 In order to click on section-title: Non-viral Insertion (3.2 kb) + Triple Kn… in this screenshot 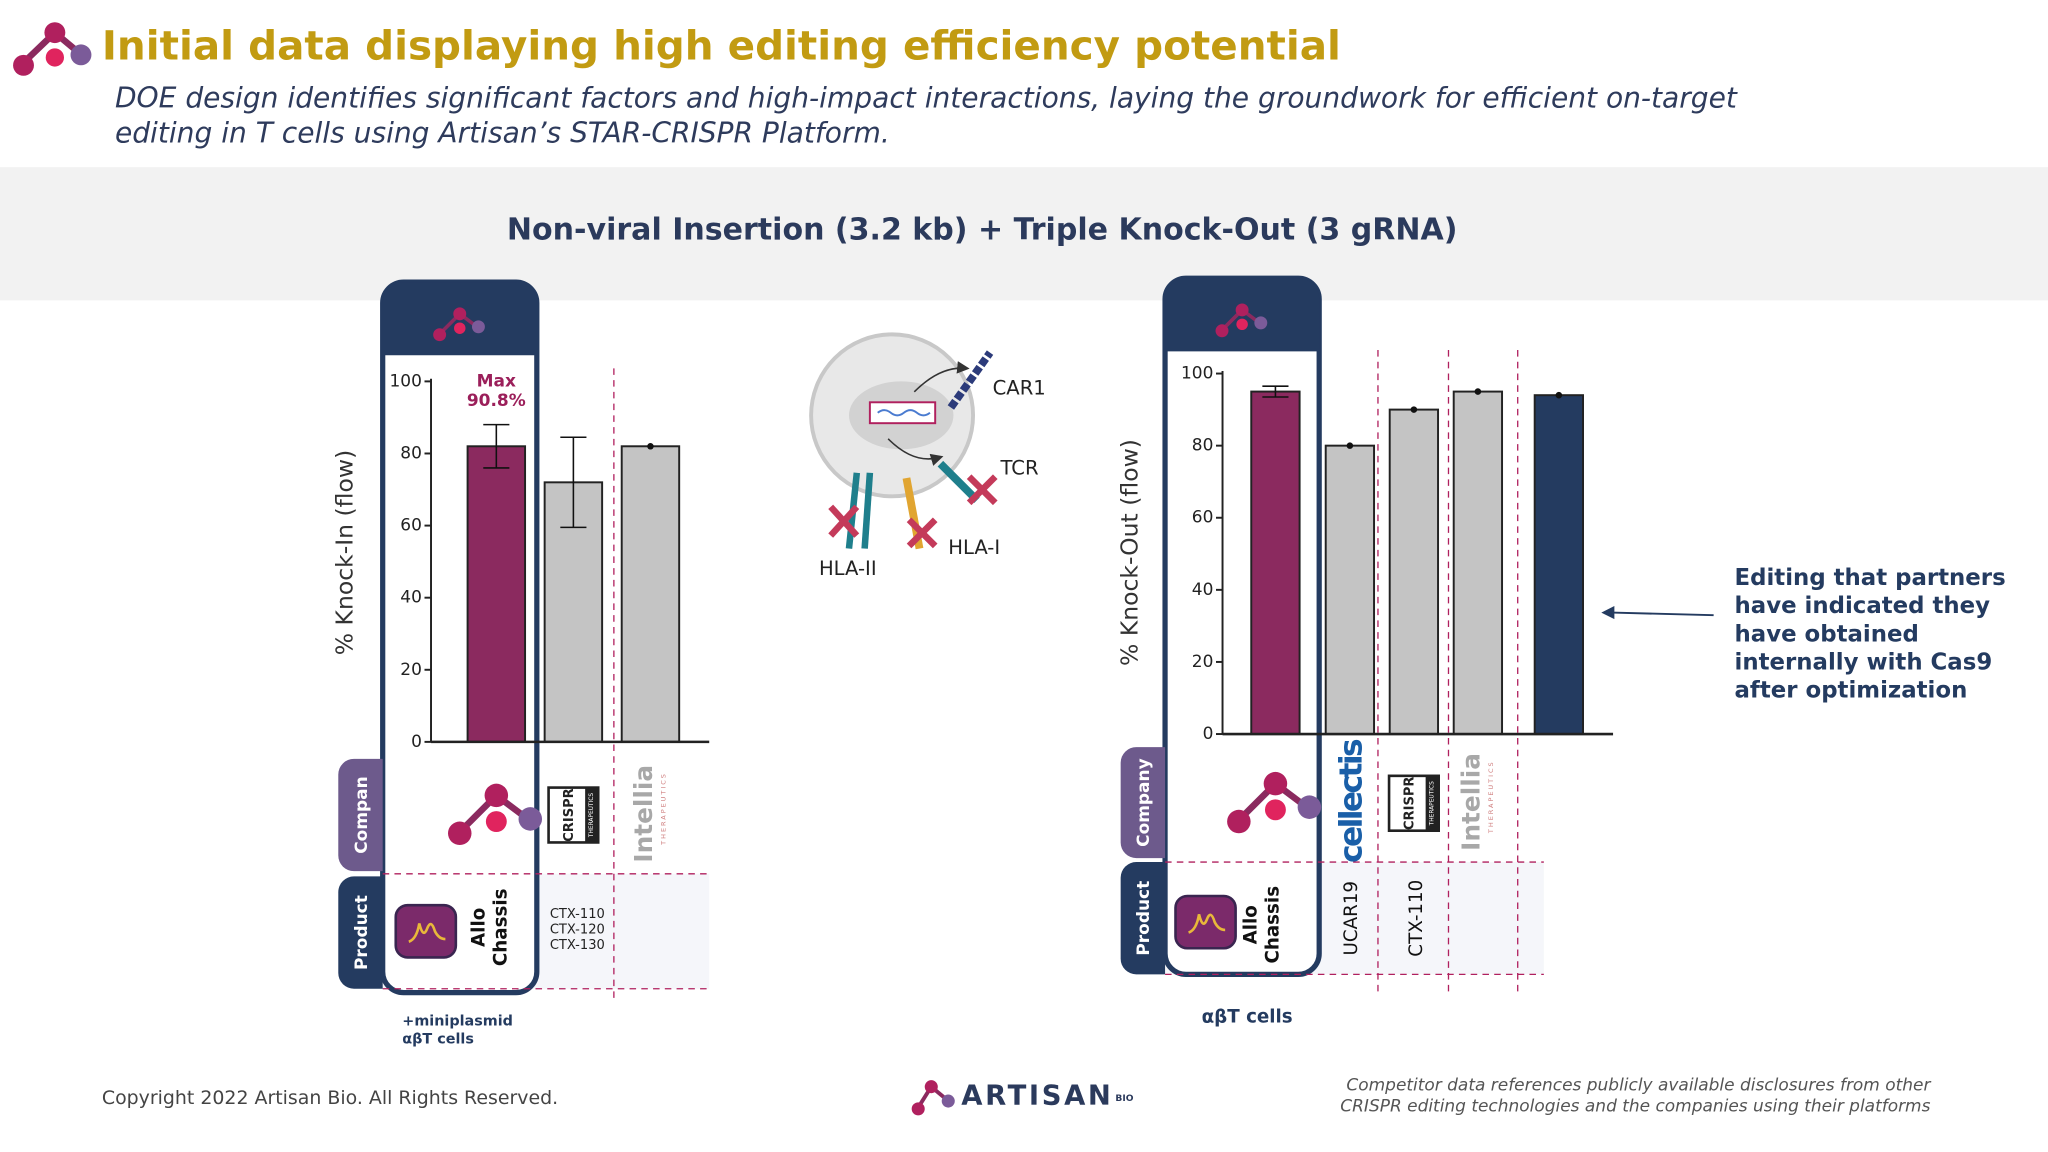, I will do `click(982, 230)`.